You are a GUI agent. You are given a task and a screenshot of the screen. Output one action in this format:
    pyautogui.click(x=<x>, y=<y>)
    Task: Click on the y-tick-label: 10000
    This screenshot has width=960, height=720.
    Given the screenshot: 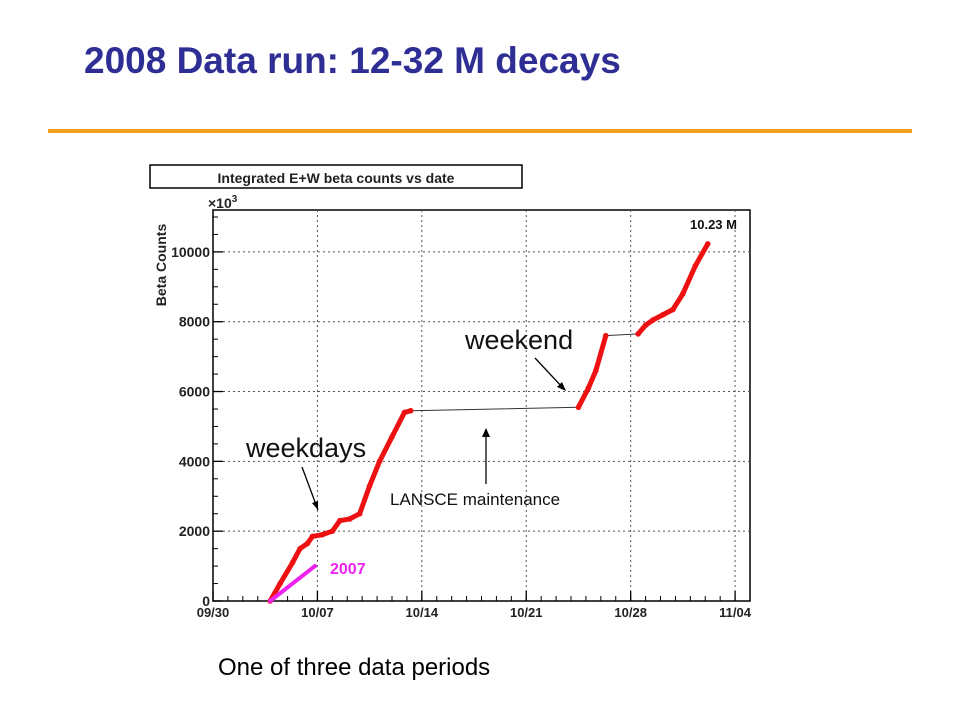 What is the action you would take?
    pyautogui.click(x=190, y=252)
    